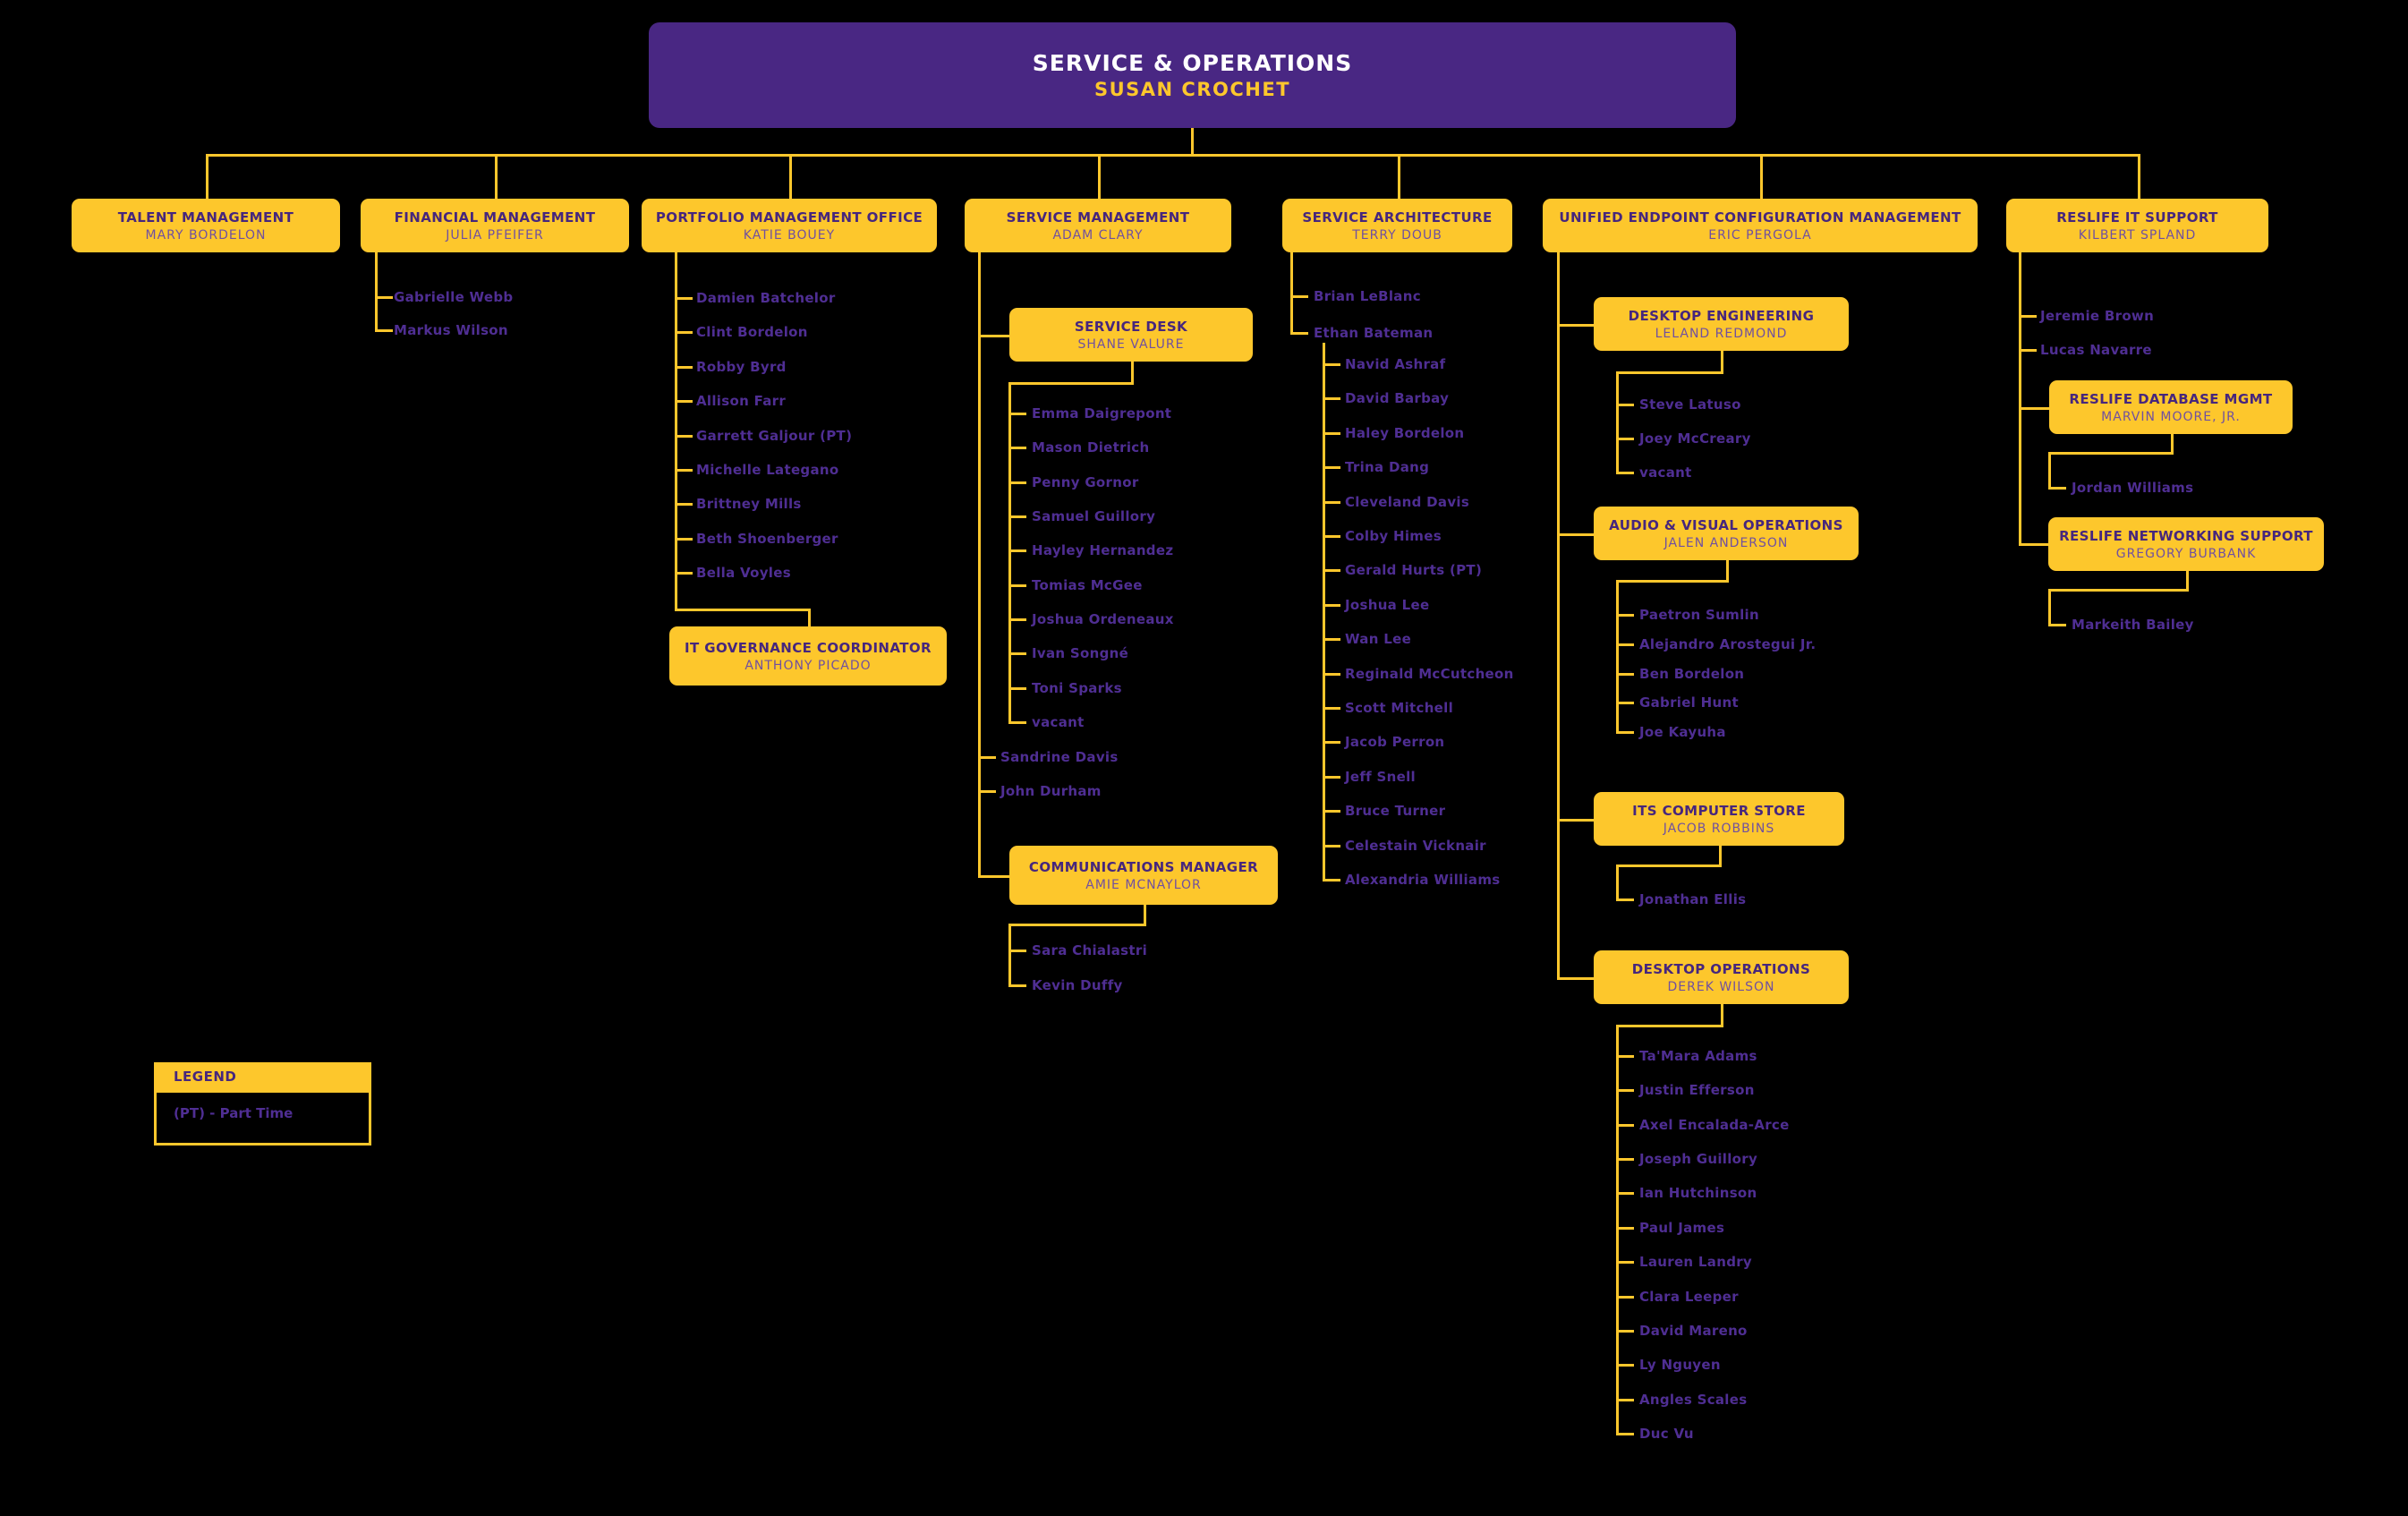 The height and width of the screenshot is (1516, 2408). I want to click on node-title: SERVICE ARCHITECTURE, so click(1397, 217).